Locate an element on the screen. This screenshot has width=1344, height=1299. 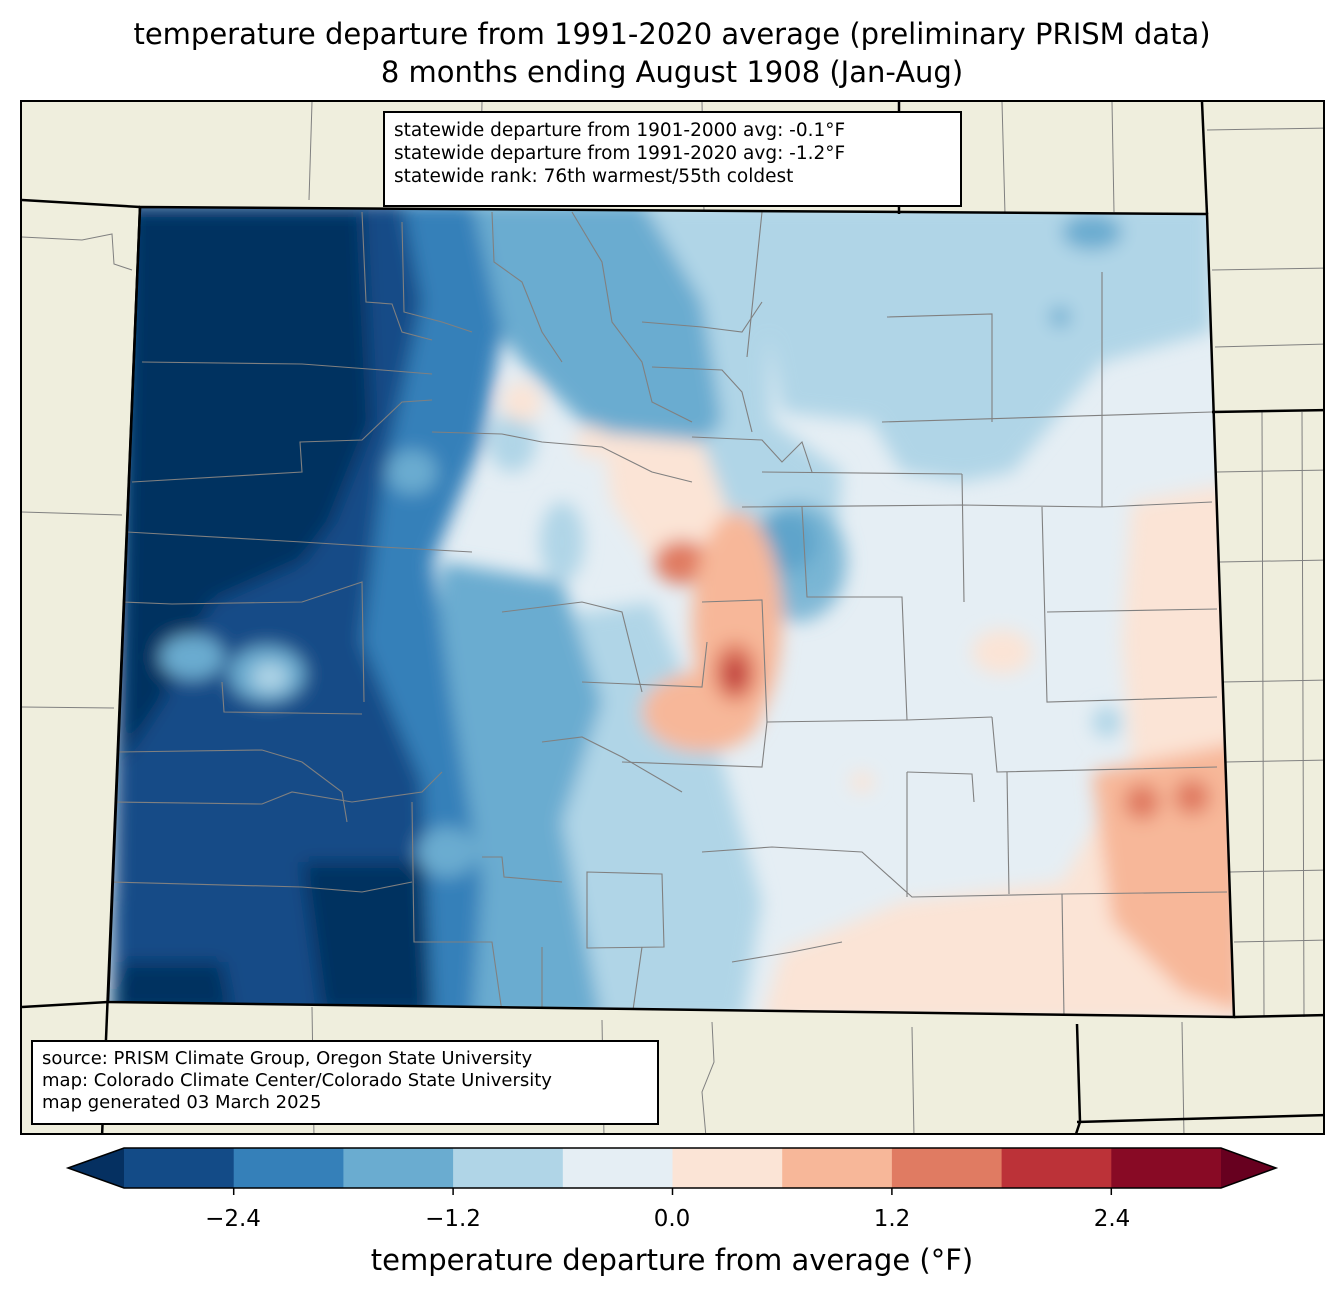
credit-generated: map generated 03 March 2025 is located at coordinates (182, 1102).